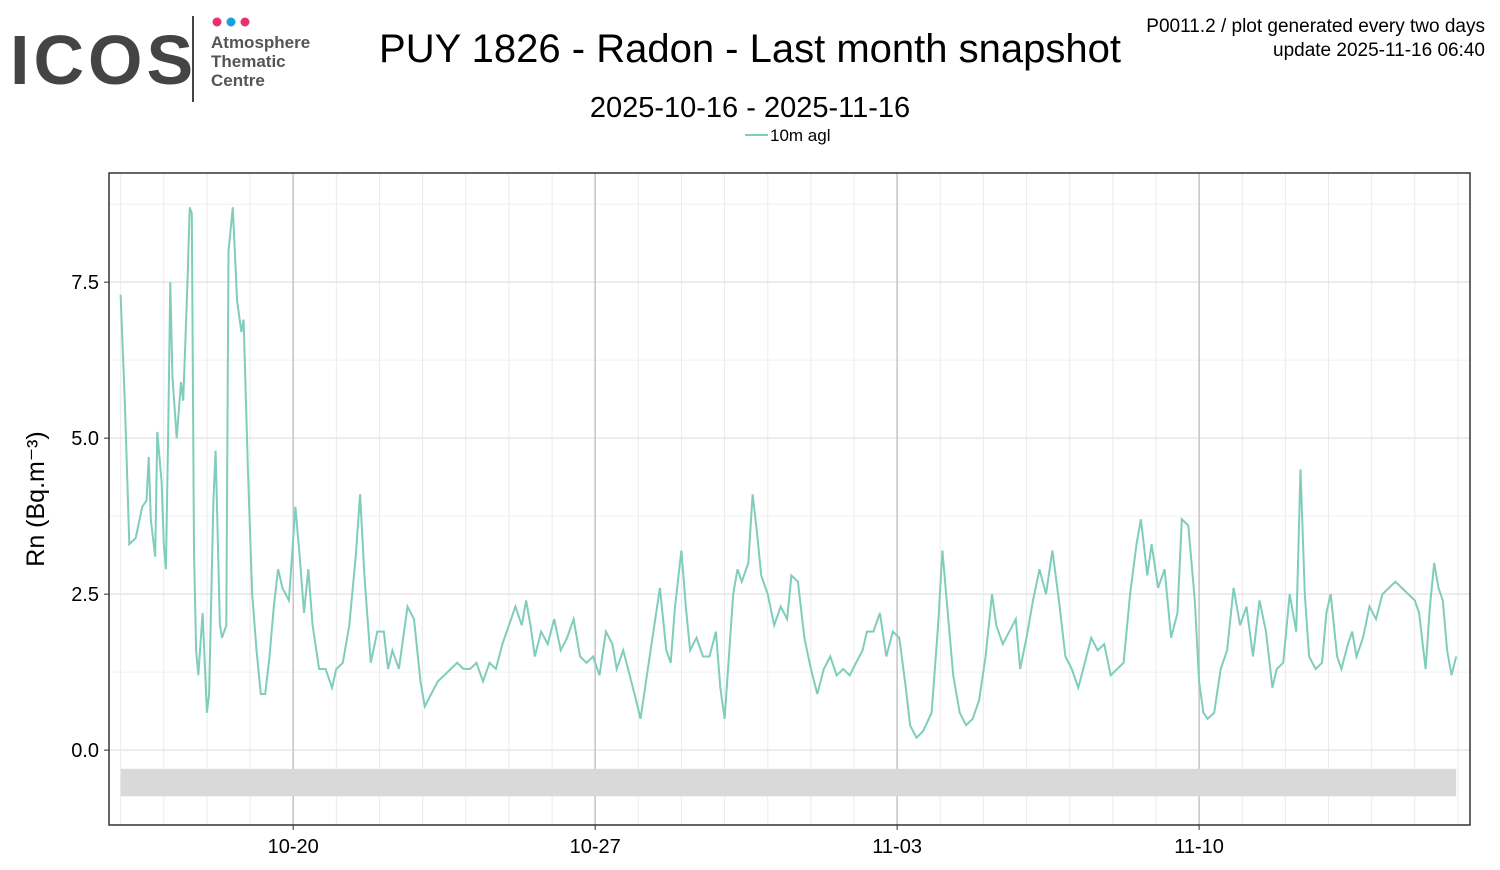 Image resolution: width=1500 pixels, height=870 pixels. I want to click on note: update 2025-11-16 06:40, so click(1379, 50).